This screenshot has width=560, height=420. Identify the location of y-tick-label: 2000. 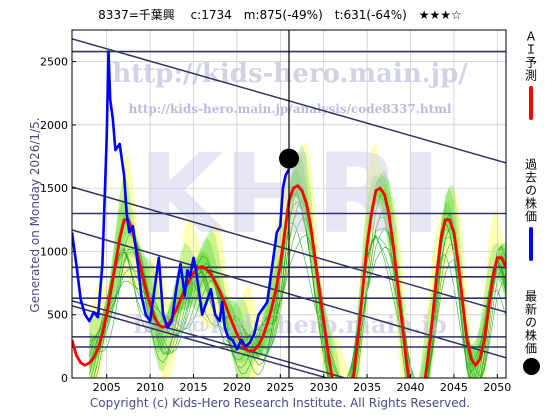
(54, 125).